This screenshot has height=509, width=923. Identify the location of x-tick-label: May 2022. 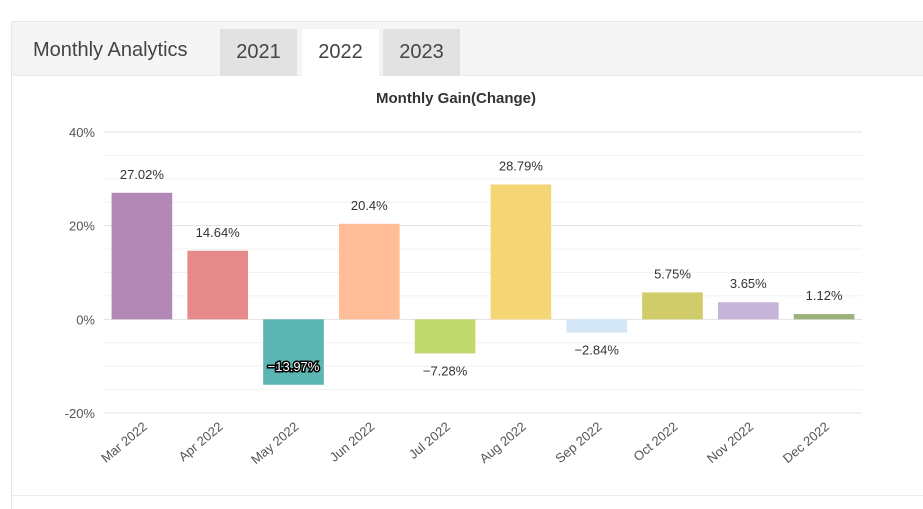
(274, 443).